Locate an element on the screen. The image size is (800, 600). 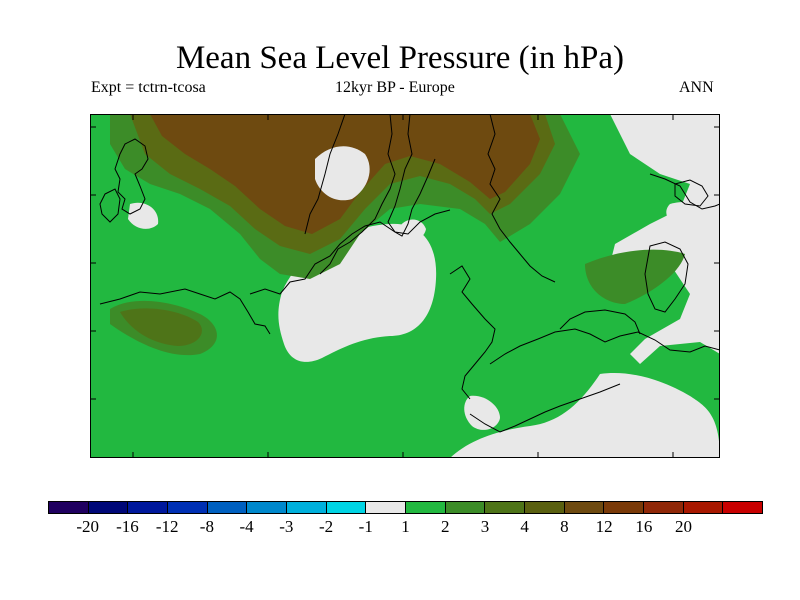
colorbar-label: -16 is located at coordinates (127, 526).